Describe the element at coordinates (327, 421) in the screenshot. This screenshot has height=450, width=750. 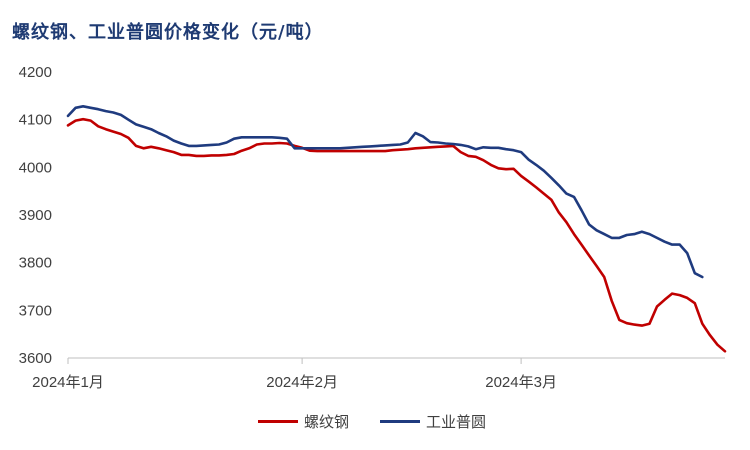
I see `legend-label-rebar: 螺纹钢` at that location.